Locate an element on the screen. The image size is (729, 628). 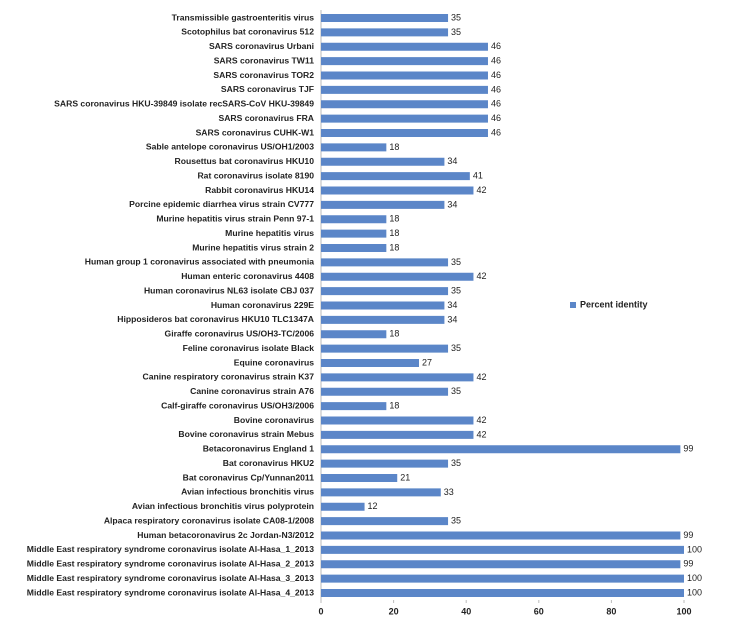
x-tick-label: 20 is located at coordinates (394, 611).